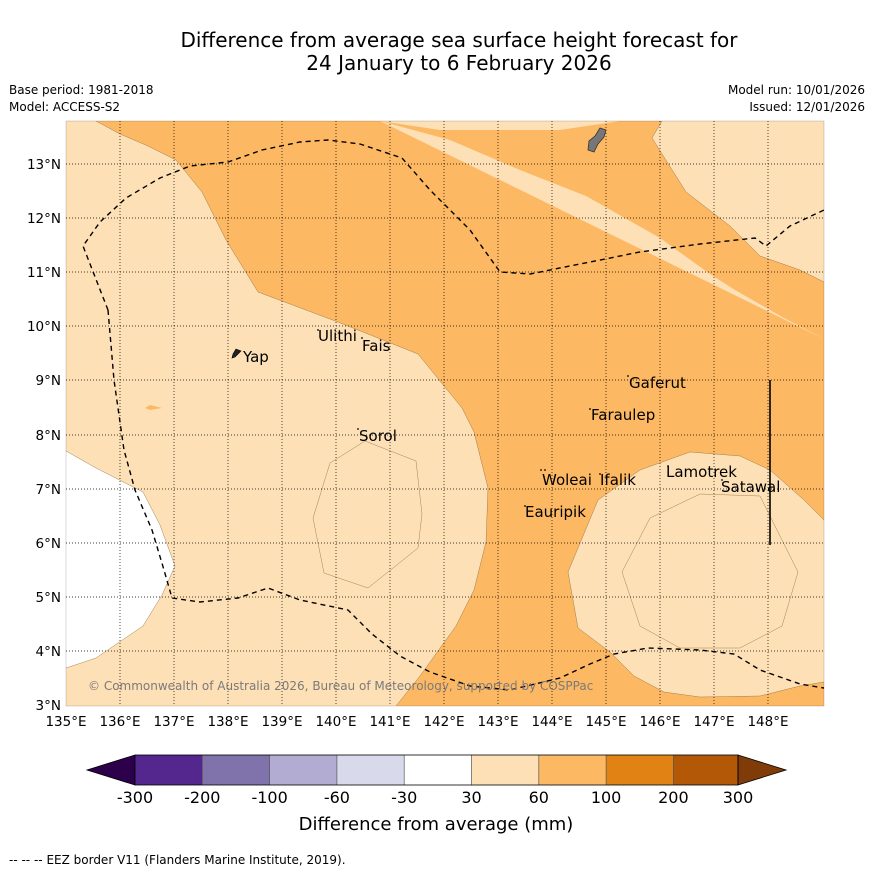 This screenshot has width=873, height=873. Describe the element at coordinates (335, 722) in the screenshot. I see `lon-tick: 140°E` at that location.